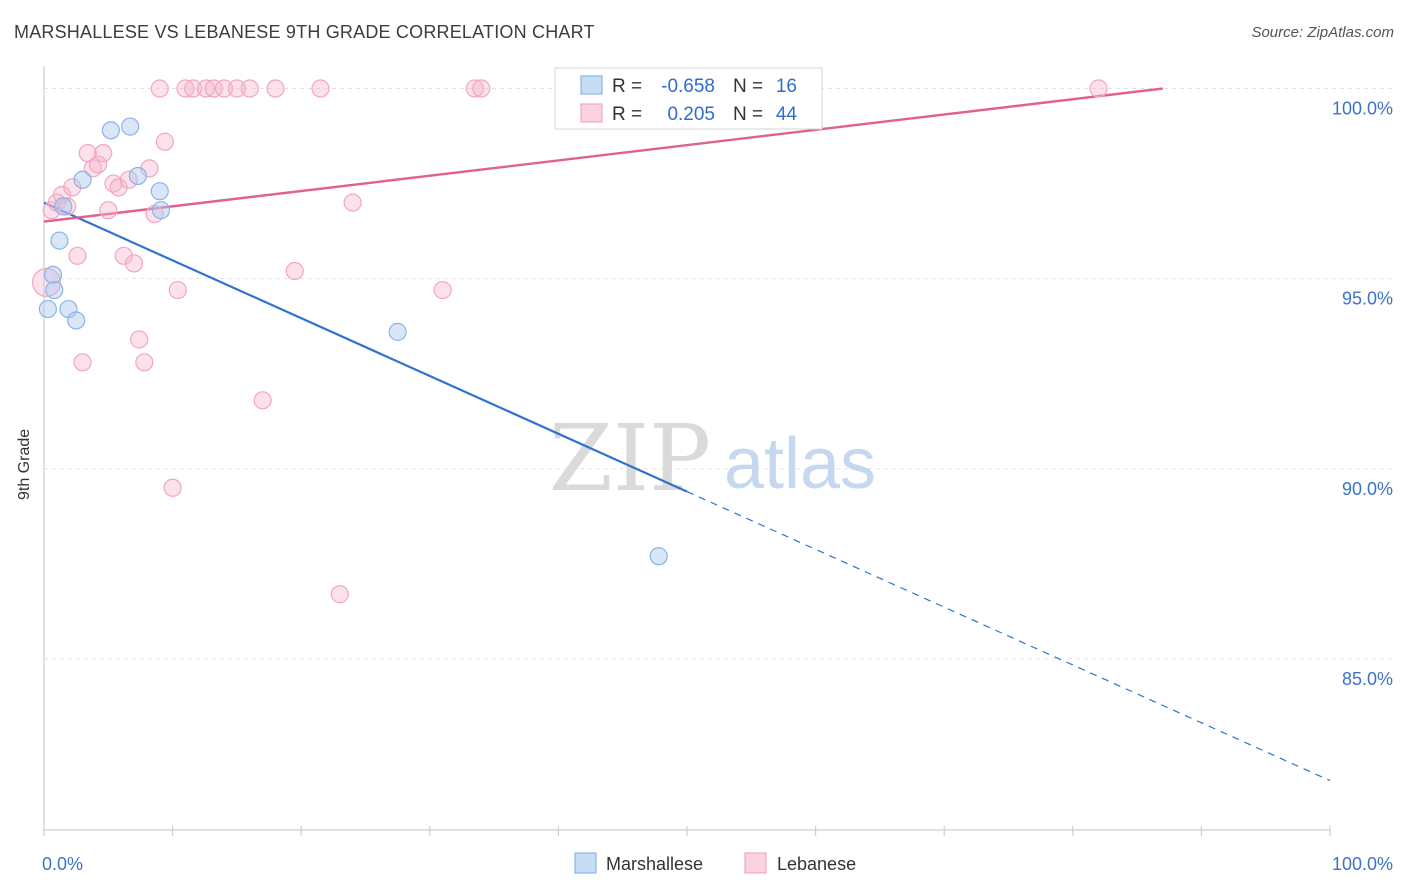 This screenshot has width=1406, height=892. What do you see at coordinates (755, 863) in the screenshot?
I see `legend-lebanese-swatch` at bounding box center [755, 863].